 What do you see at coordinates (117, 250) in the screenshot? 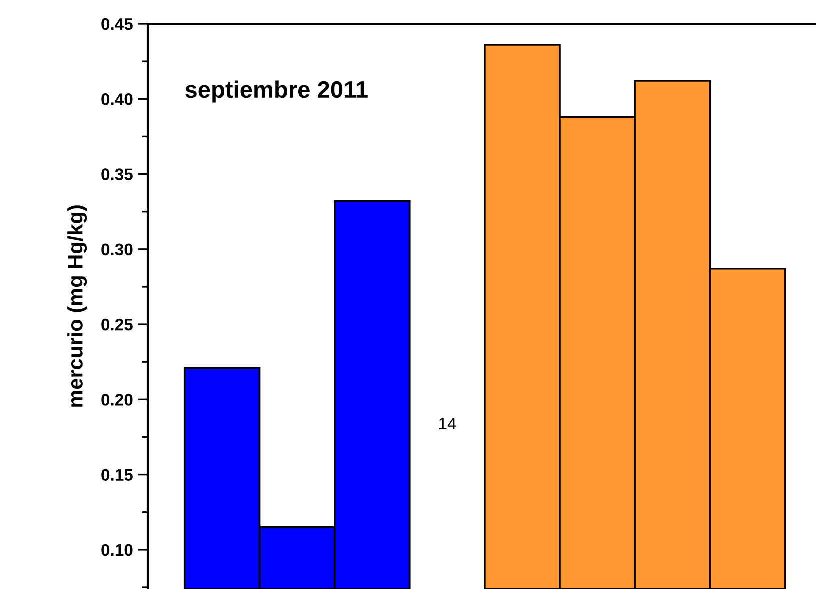
I see `y-tick-label: 0.30` at bounding box center [117, 250].